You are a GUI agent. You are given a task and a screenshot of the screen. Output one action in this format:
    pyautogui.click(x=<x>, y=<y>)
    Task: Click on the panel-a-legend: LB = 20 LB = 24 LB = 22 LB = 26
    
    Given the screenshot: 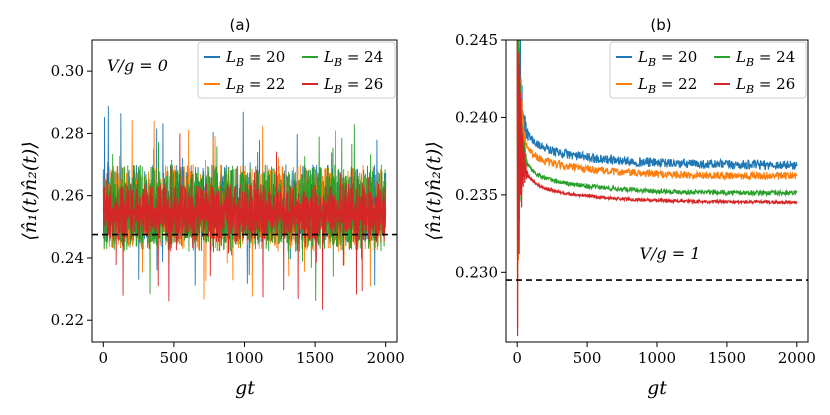 What is the action you would take?
    pyautogui.click(x=296, y=70)
    